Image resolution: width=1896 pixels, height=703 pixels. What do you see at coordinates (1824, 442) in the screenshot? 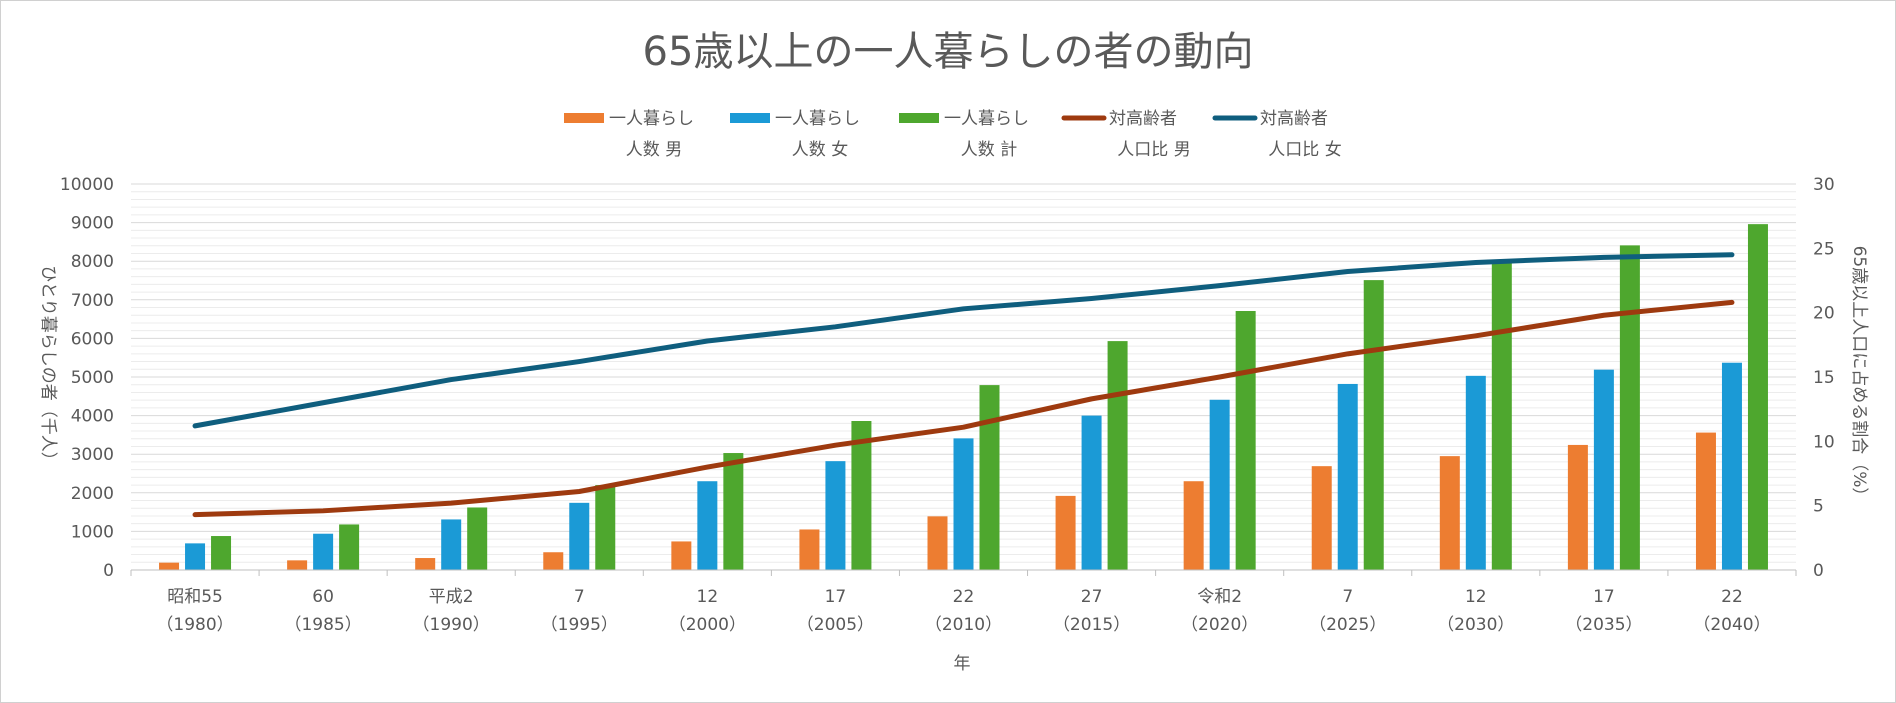
I see `y2-tick-label: 10` at bounding box center [1824, 442].